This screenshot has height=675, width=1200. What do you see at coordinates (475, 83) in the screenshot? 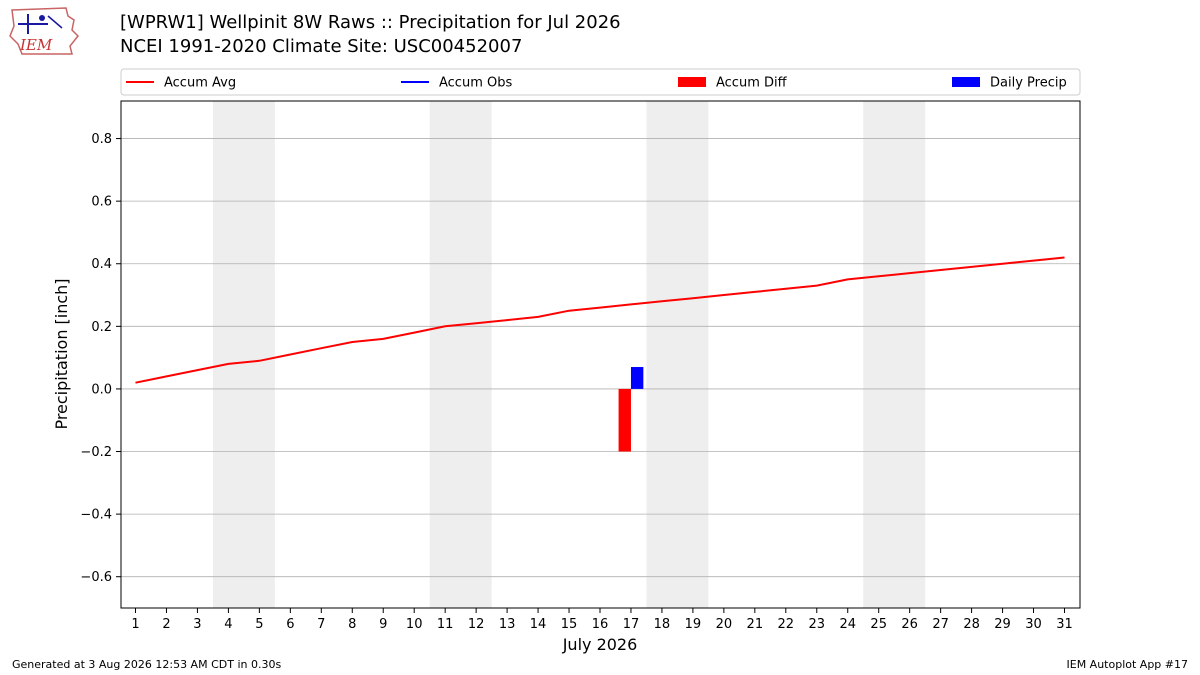
I see `legend-label-accum-obs: Accum Obs` at bounding box center [475, 83].